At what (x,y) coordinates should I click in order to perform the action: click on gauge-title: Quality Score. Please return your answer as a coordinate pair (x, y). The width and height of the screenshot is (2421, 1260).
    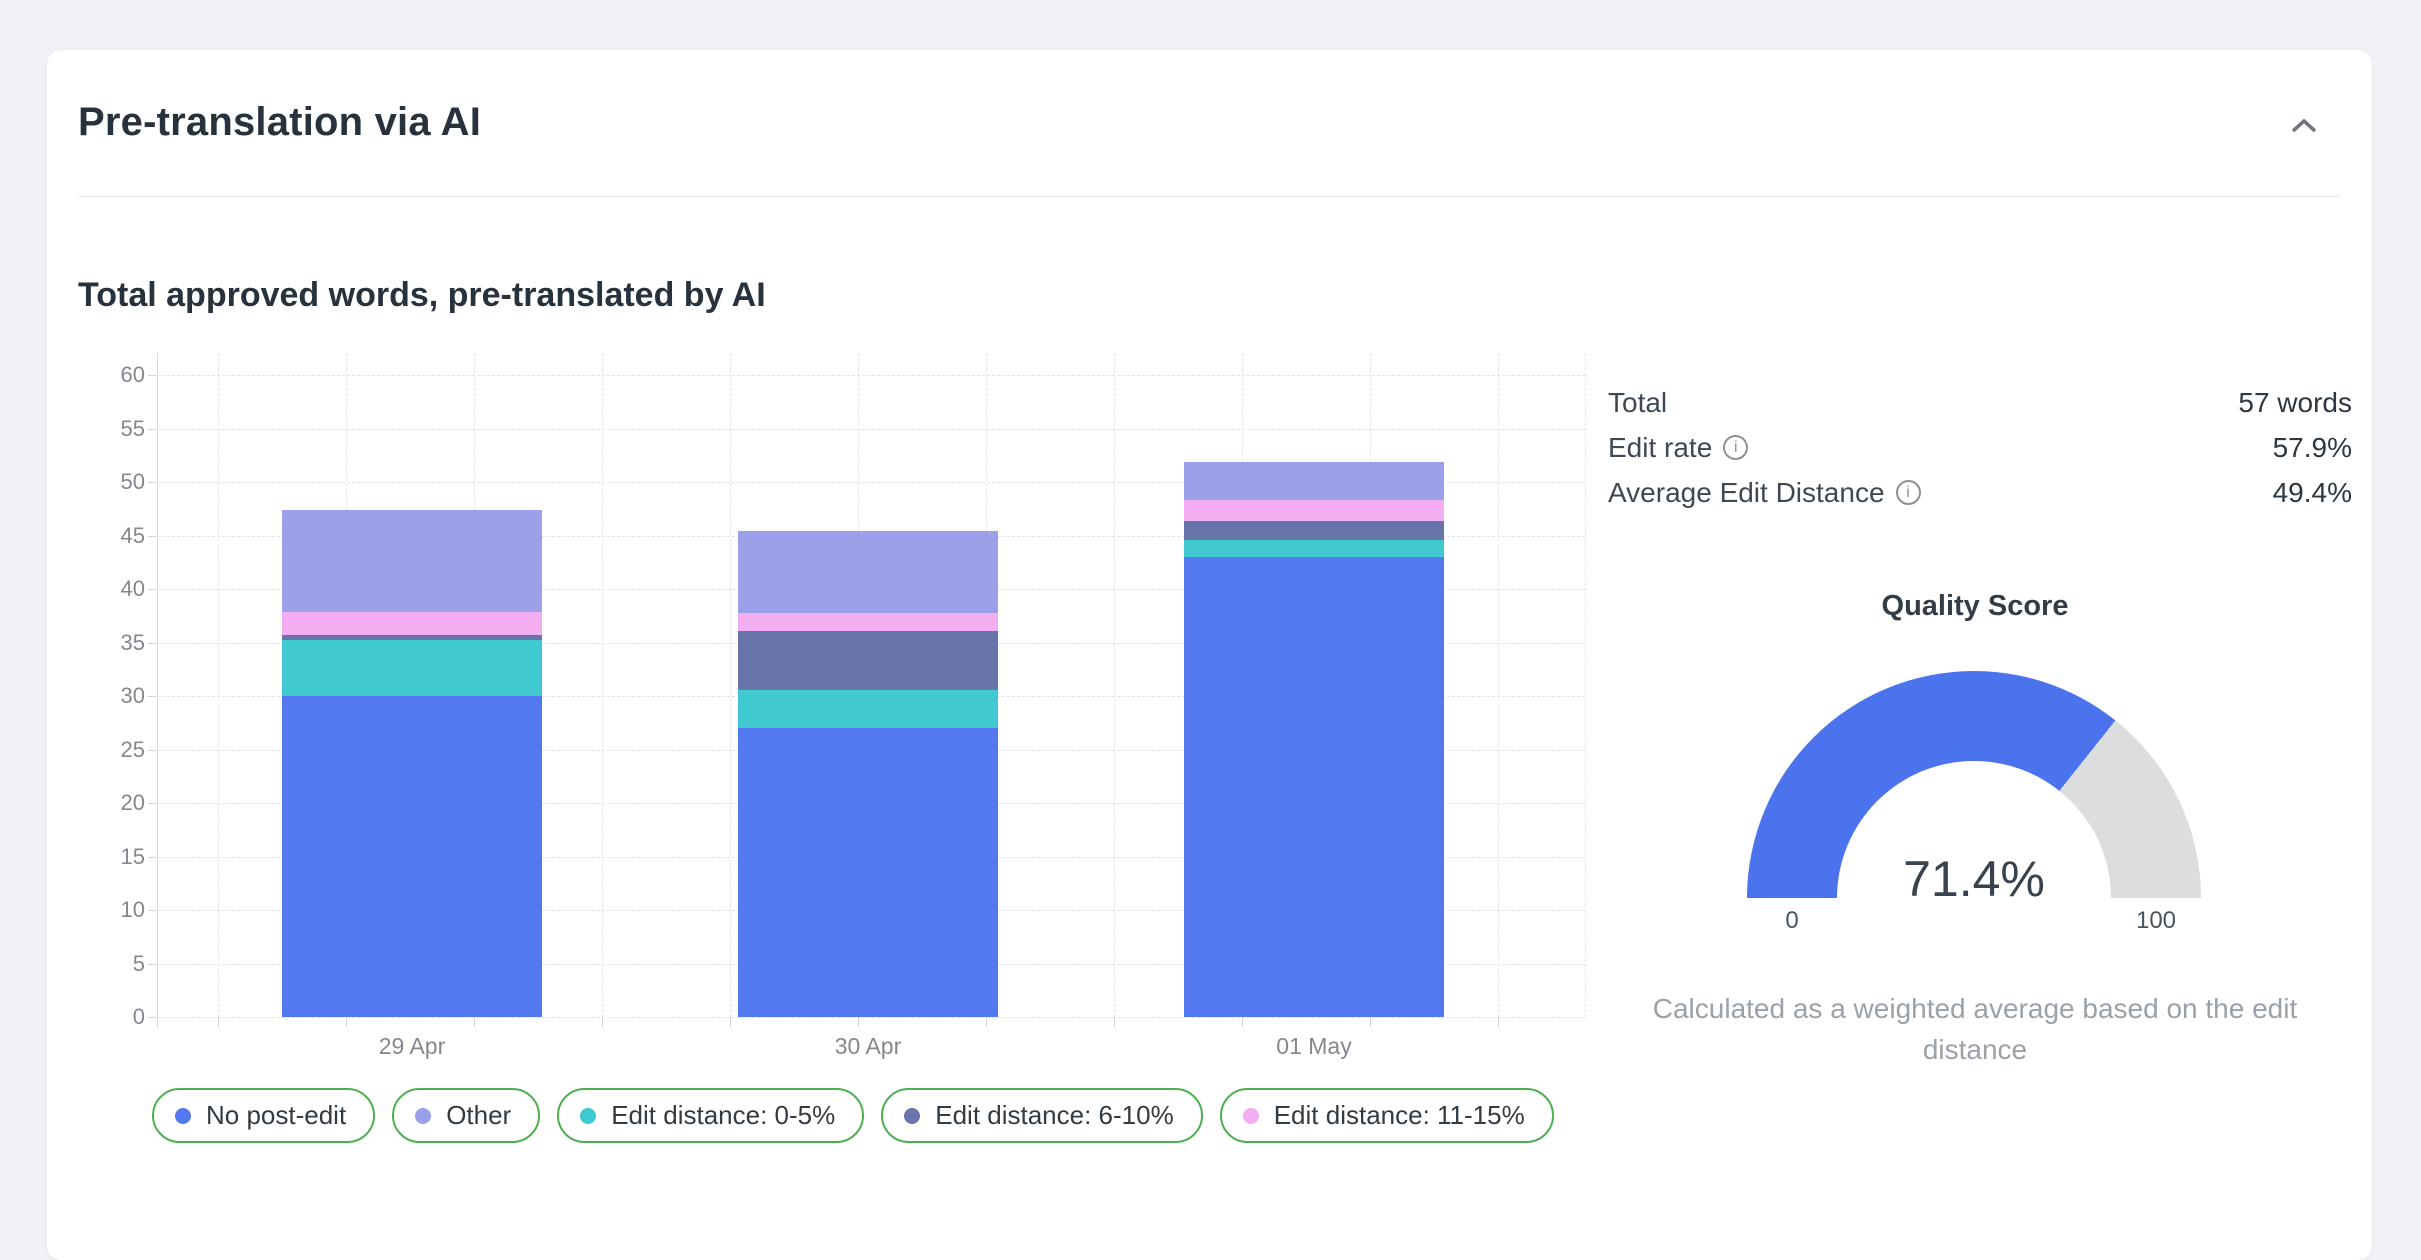
    Looking at the image, I should click on (1975, 606).